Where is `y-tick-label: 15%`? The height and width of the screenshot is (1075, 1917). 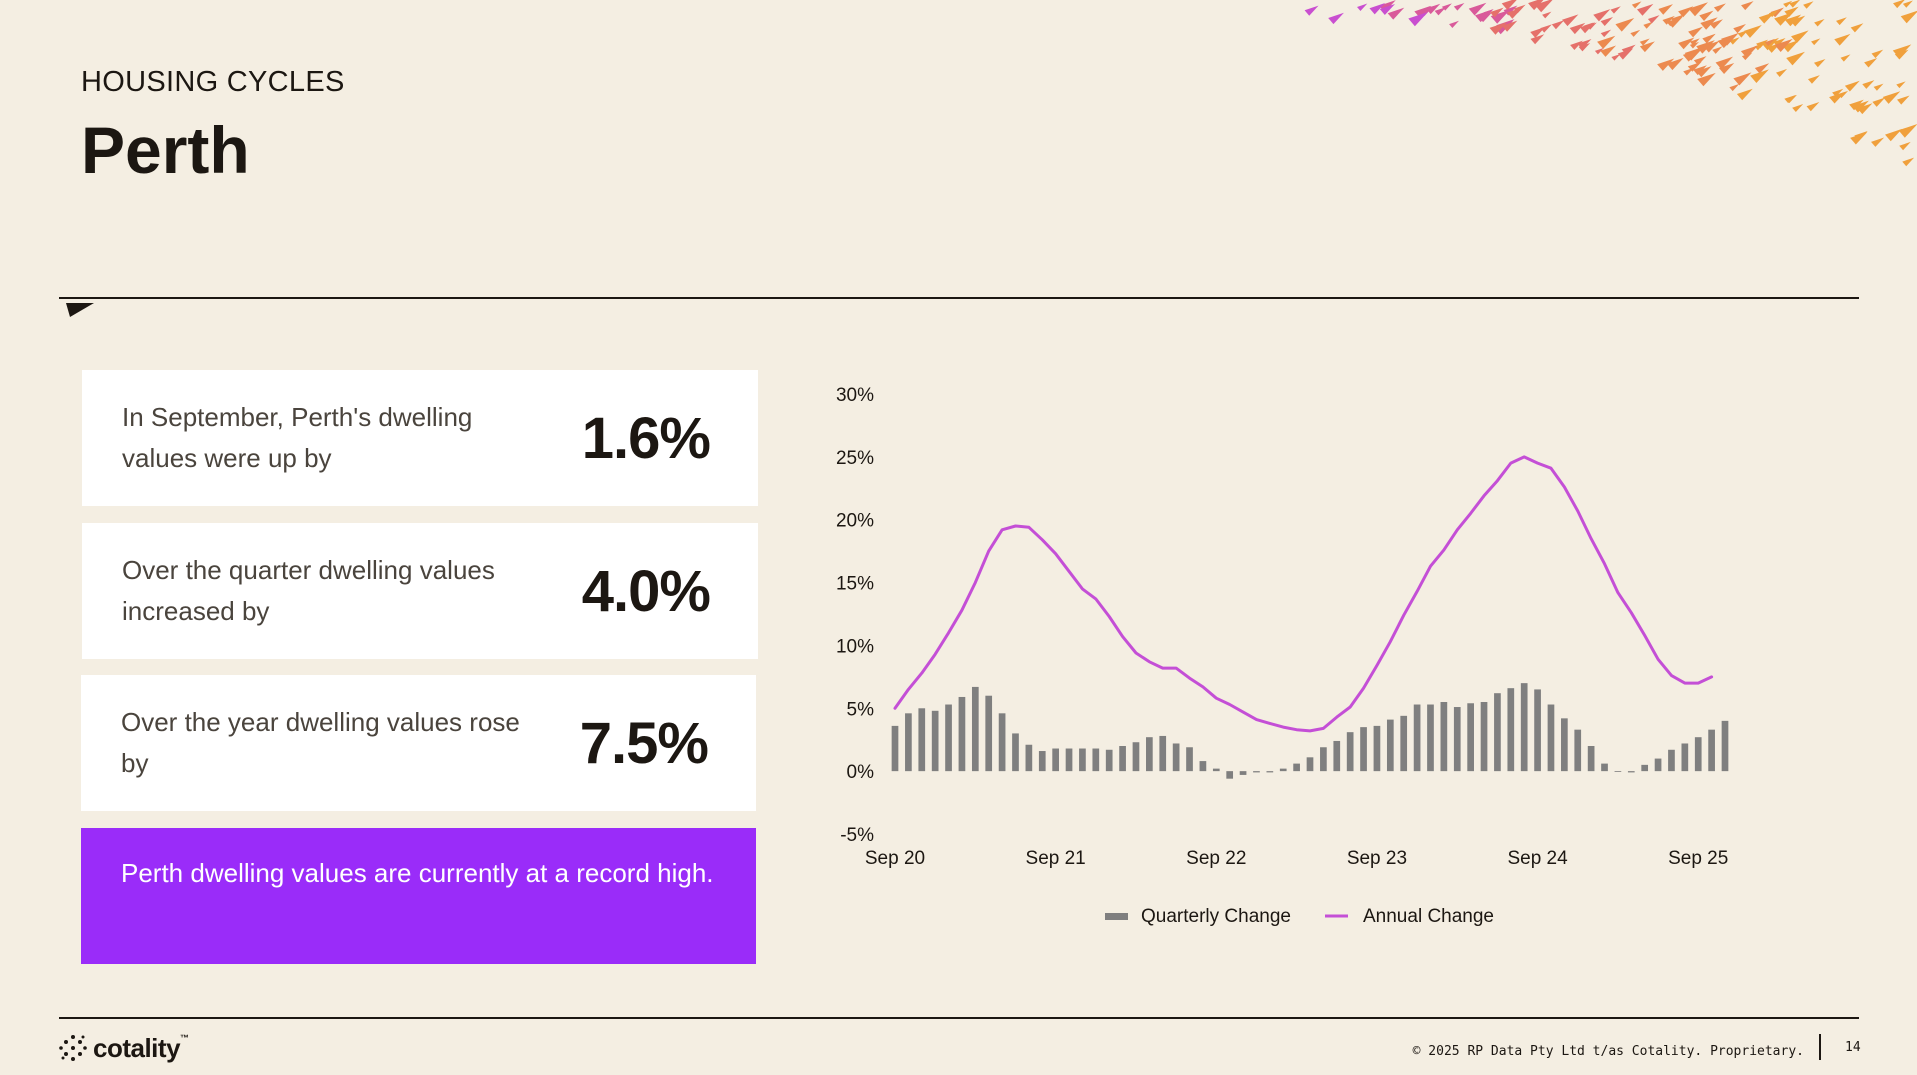
y-tick-label: 15% is located at coordinates (855, 584).